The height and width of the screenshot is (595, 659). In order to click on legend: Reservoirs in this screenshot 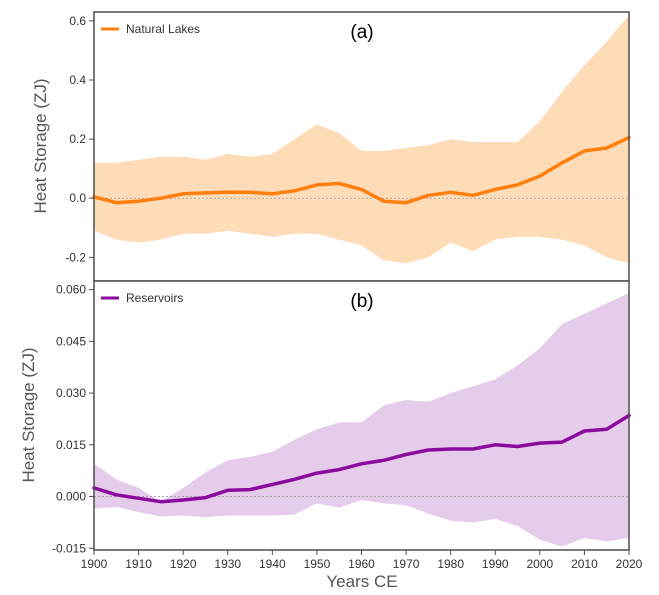, I will do `click(142, 298)`.